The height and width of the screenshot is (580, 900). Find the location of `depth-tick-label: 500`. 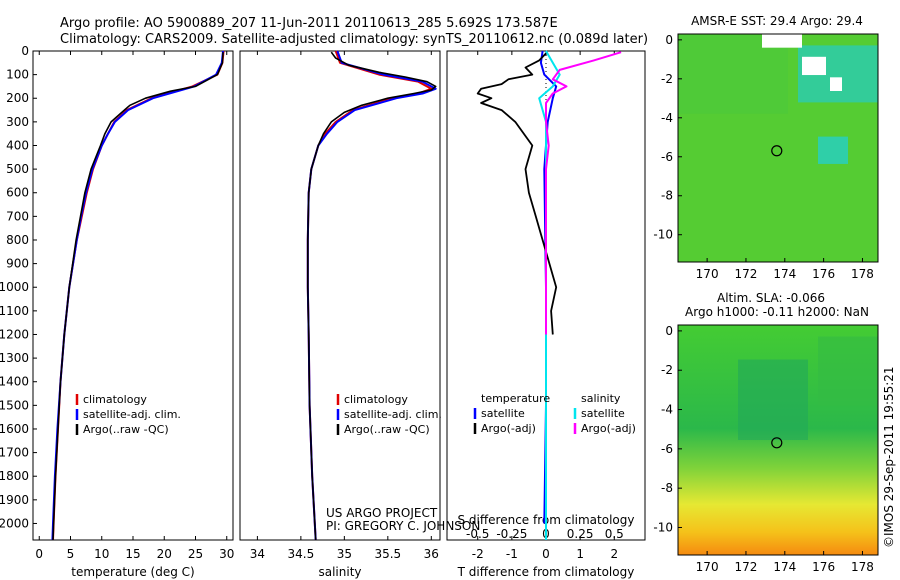

depth-tick-label: 500 is located at coordinates (17, 169).